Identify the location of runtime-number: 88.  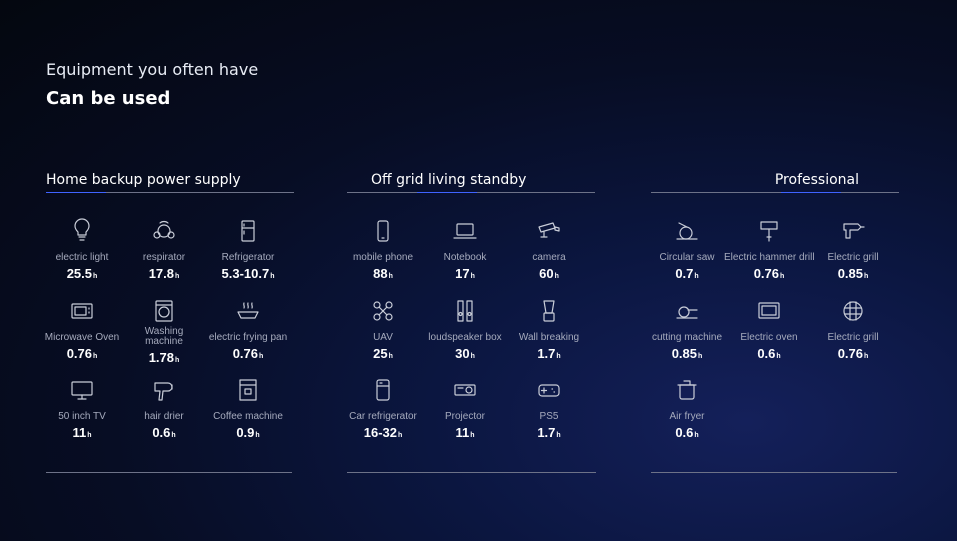
(380, 273).